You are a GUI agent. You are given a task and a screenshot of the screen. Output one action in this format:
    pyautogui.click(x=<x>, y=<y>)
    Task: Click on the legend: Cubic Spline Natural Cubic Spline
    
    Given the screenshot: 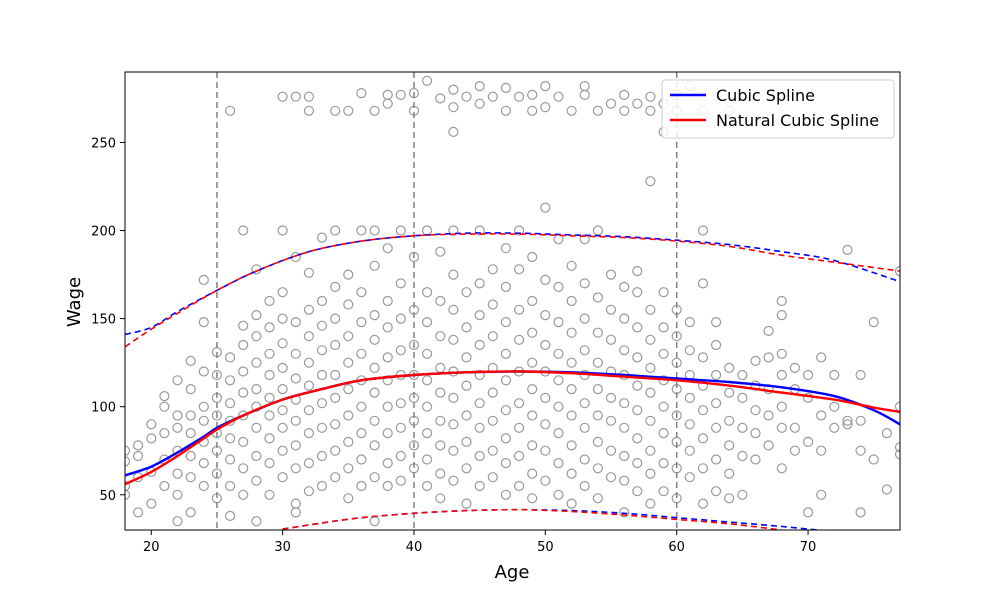 What is the action you would take?
    pyautogui.click(x=778, y=109)
    